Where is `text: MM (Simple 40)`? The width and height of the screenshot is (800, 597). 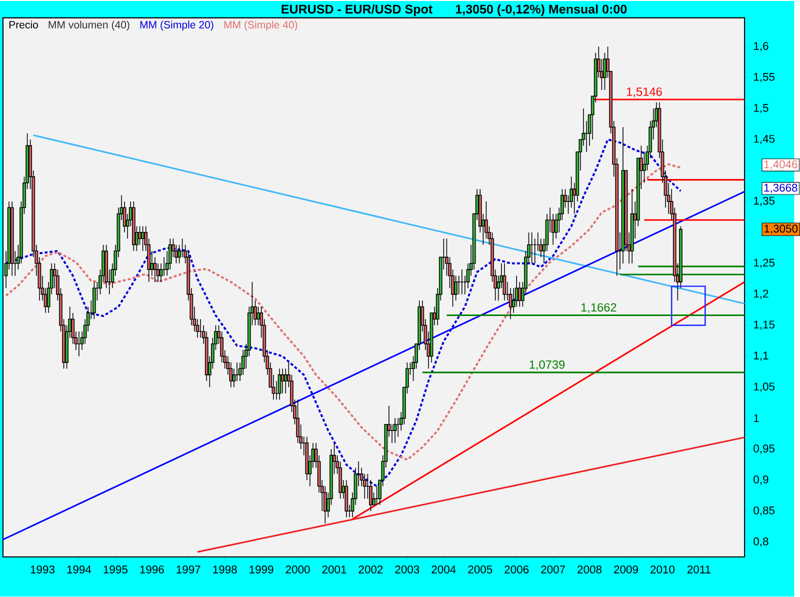 text: MM (Simple 40) is located at coordinates (261, 25).